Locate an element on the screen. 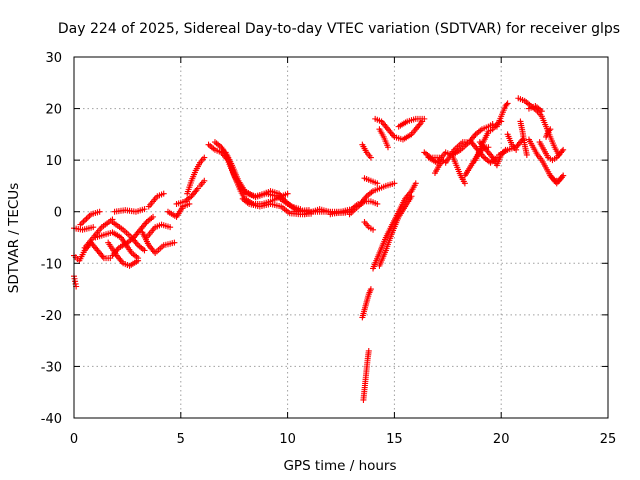 This screenshot has height=480, width=640. x-tick-label: 5 is located at coordinates (181, 439).